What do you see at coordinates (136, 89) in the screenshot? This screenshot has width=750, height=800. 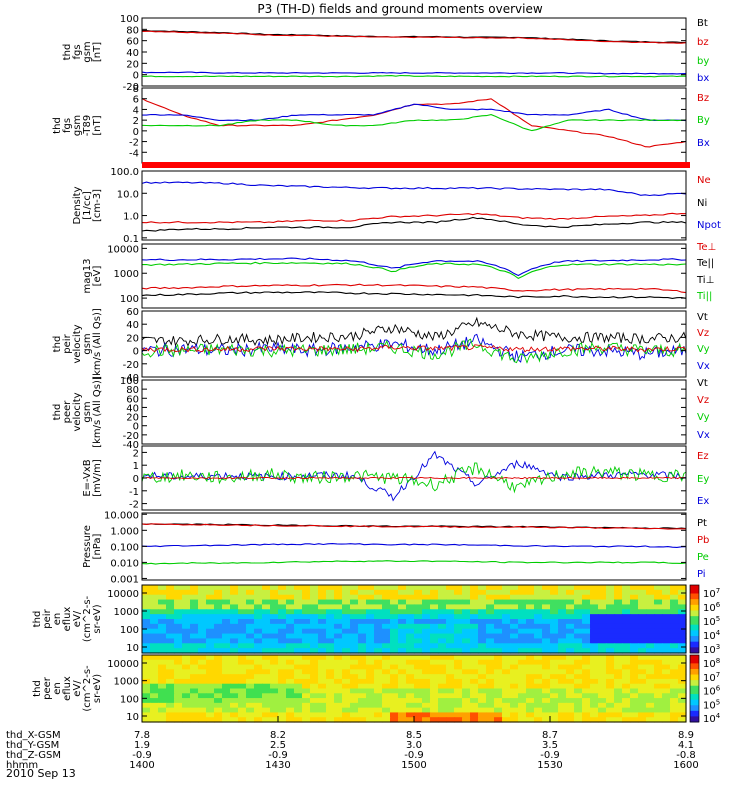 I see `y-tick-label: 8` at bounding box center [136, 89].